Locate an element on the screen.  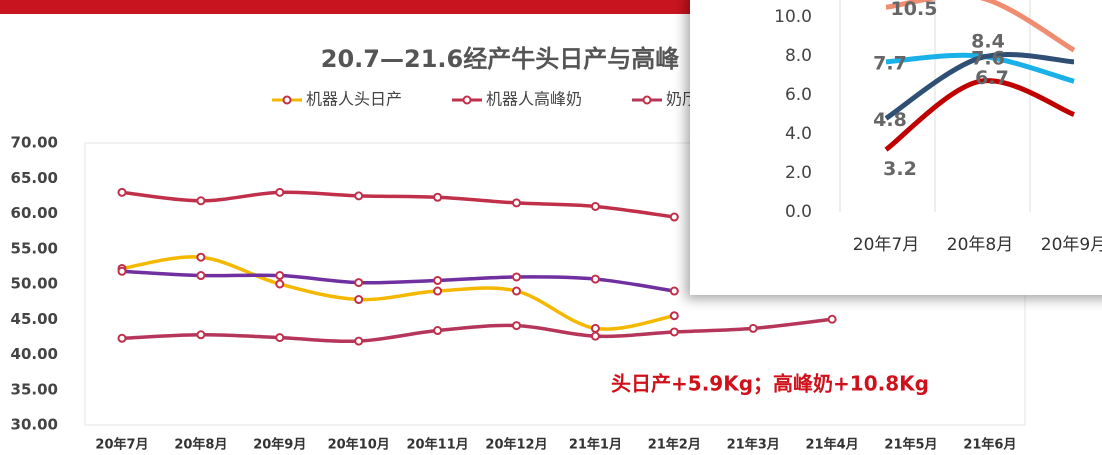
y-tick-label: 60.00 is located at coordinates (34, 213).